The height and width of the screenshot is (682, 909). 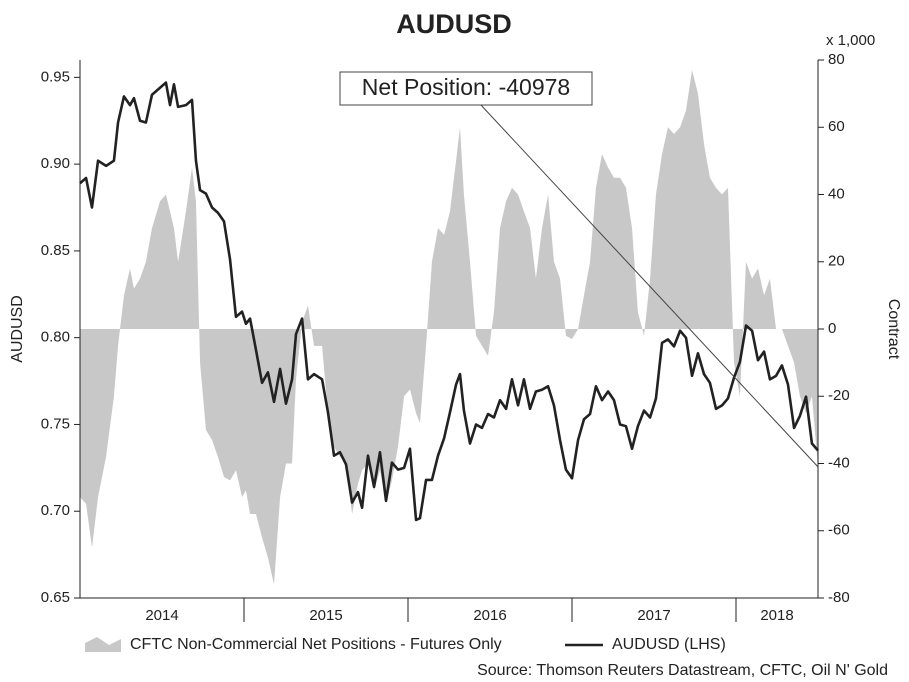 What do you see at coordinates (839, 395) in the screenshot?
I see `y2-tick-label: -20` at bounding box center [839, 395].